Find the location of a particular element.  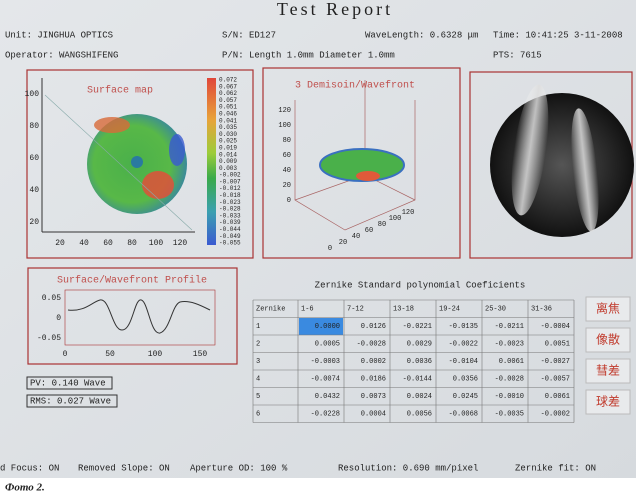

table-cell: -0.0022 is located at coordinates (463, 345).